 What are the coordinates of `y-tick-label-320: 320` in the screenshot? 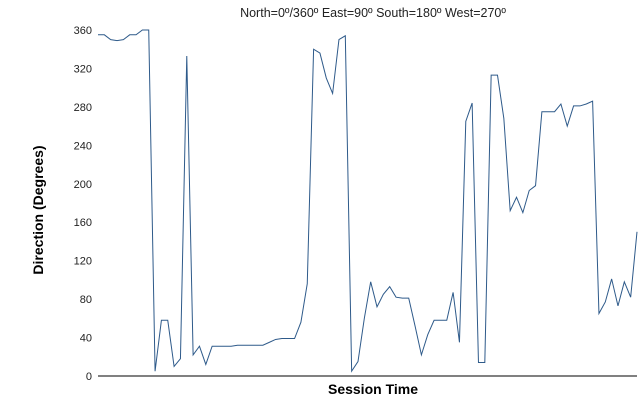 It's located at (83, 69).